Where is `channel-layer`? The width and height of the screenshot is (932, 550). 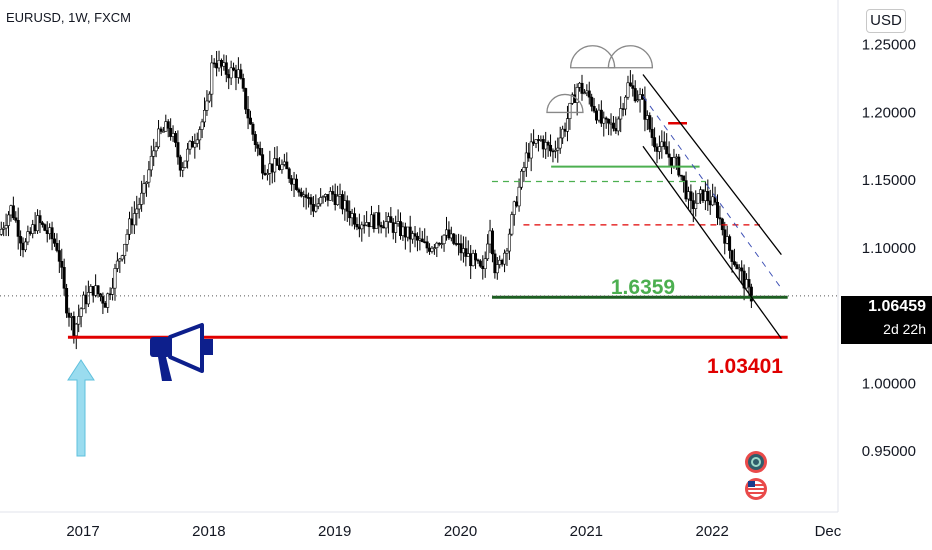
channel-layer is located at coordinates (712, 207).